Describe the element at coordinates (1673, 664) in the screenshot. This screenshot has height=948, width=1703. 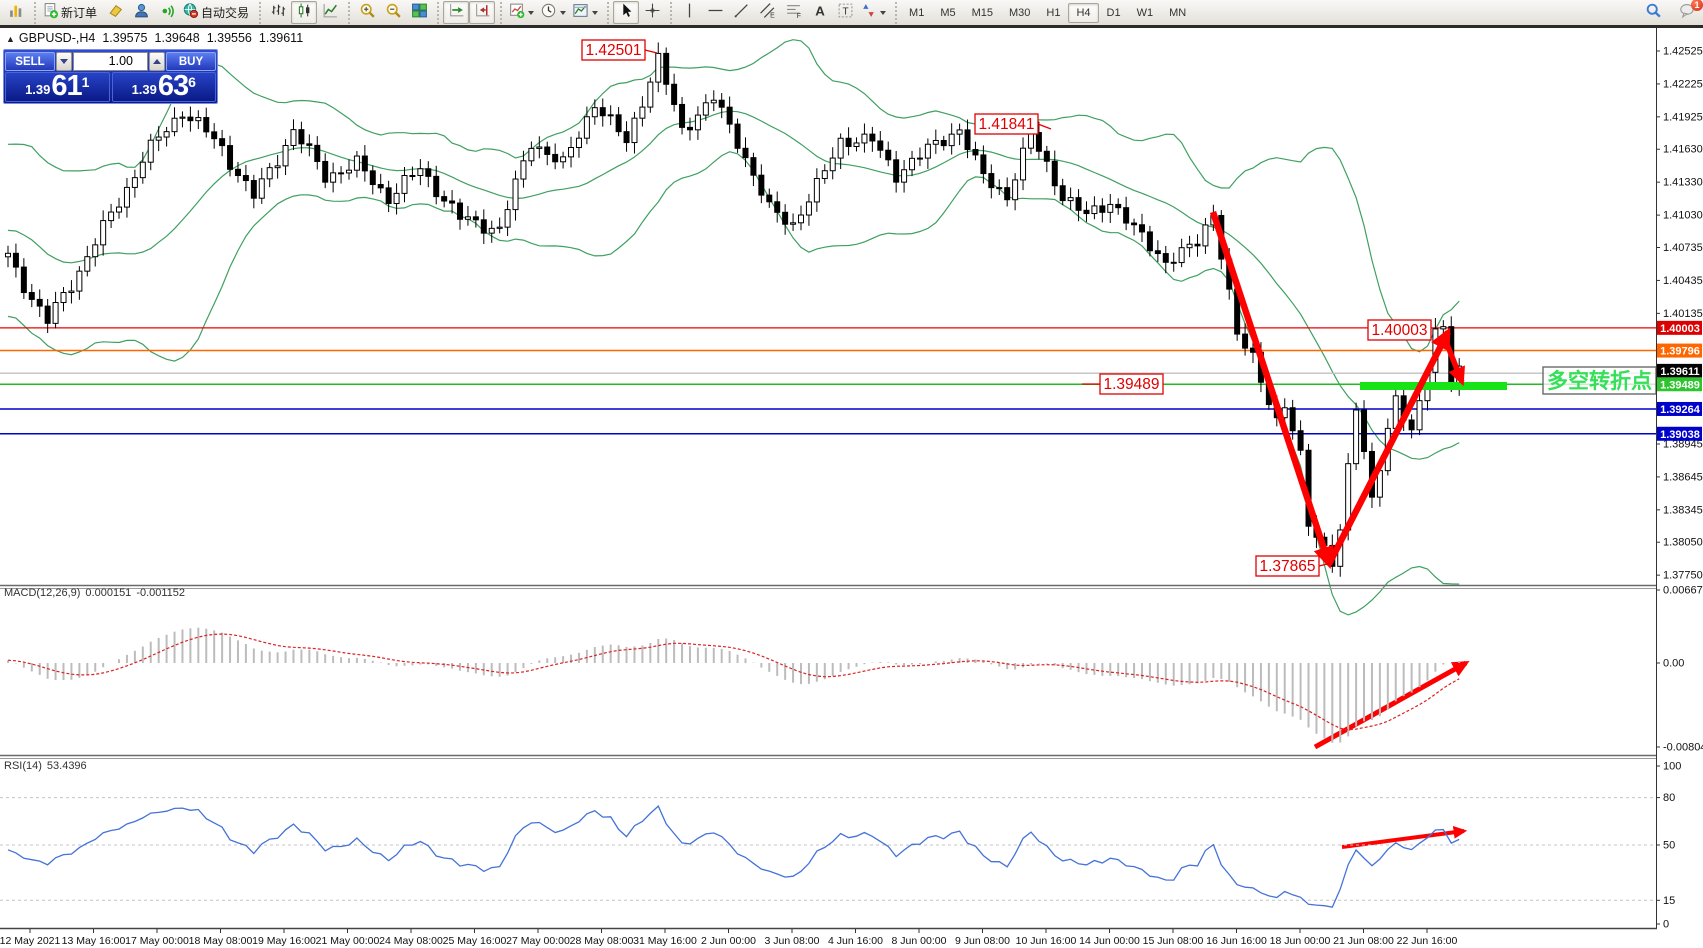
I see `svg-text: 0.00` at that location.